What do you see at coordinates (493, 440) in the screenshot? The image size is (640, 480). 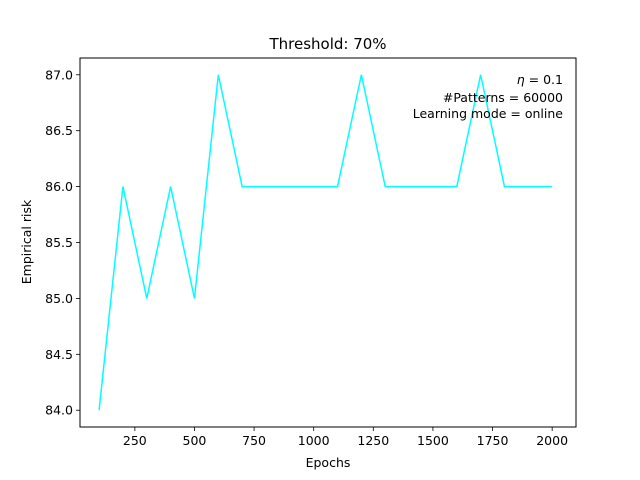 I see `x-tick-label: 1750` at bounding box center [493, 440].